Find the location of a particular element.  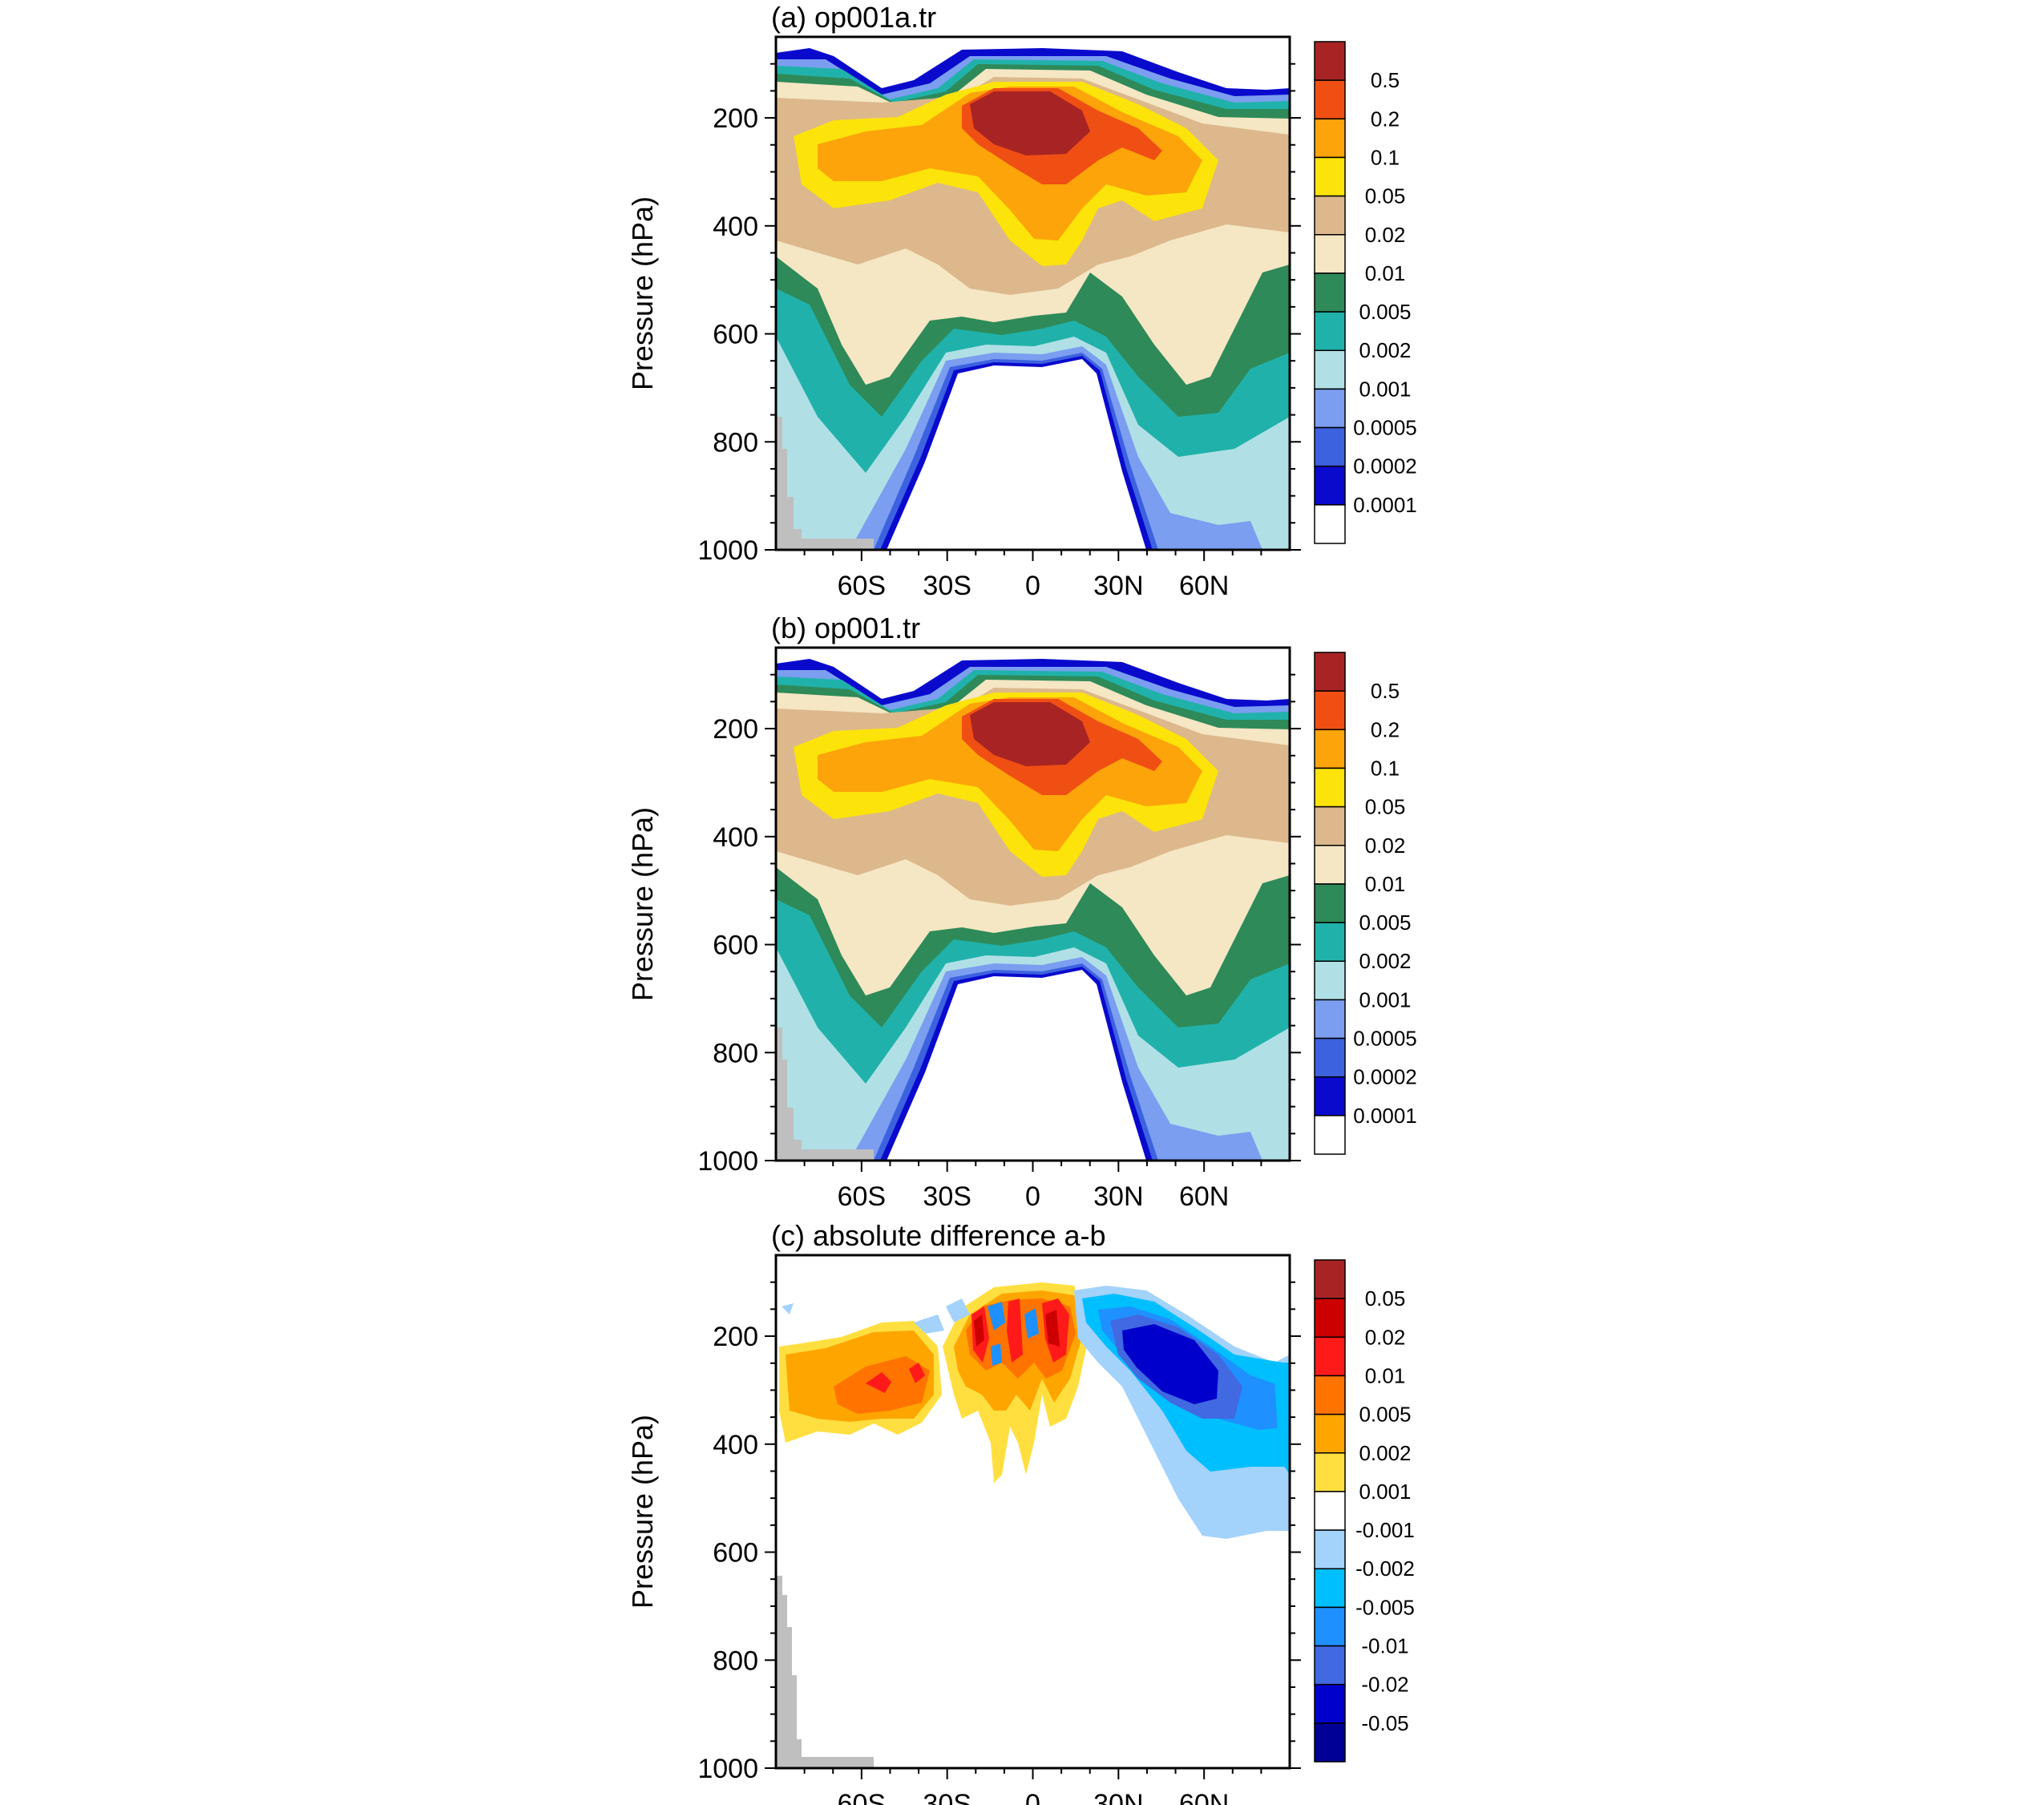

neg-002-north is located at coordinates (1170, 1364).